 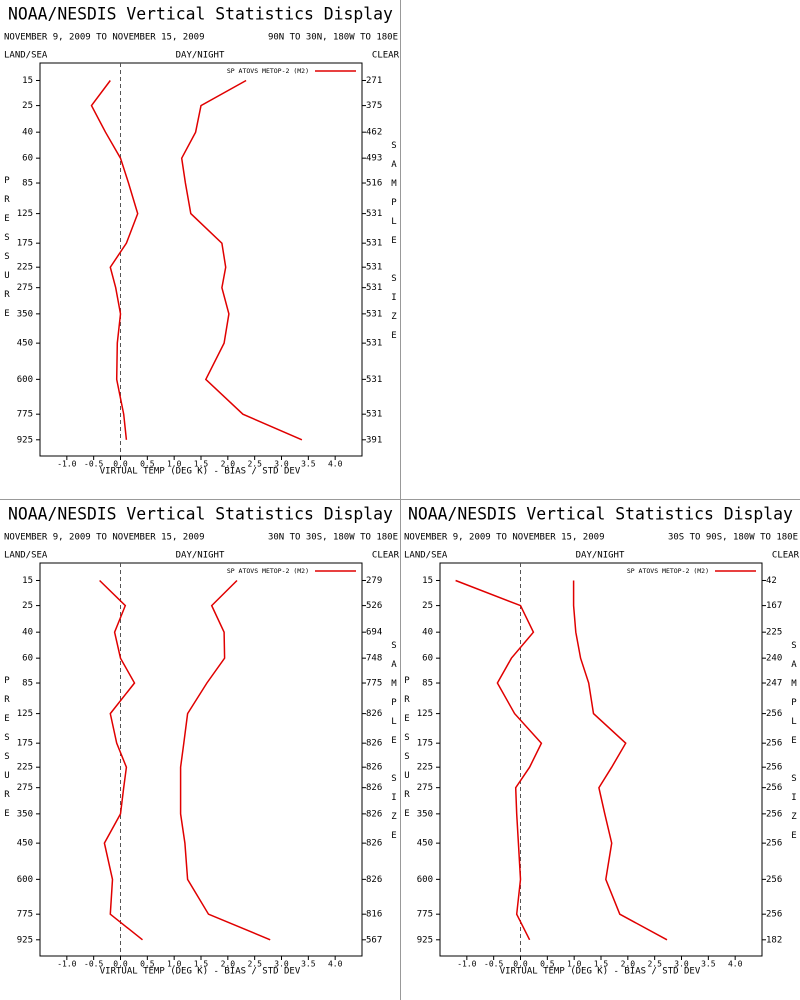 What do you see at coordinates (425, 880) in the screenshot?
I see `y-tick-label: 600` at bounding box center [425, 880].